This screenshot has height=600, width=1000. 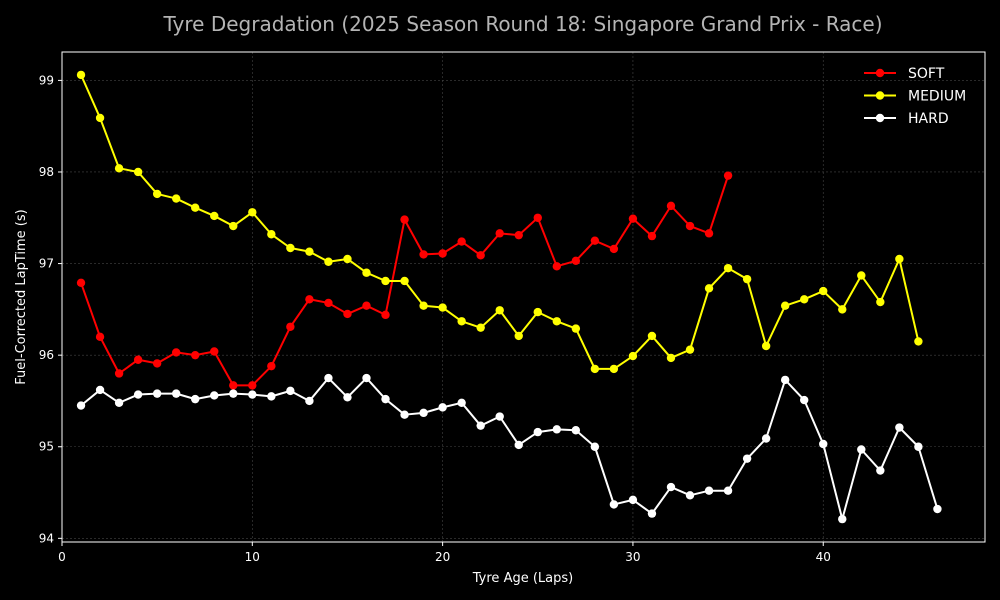 I want to click on y-axis-label: Fuel-Corrected LapTime (s), so click(x=21, y=296).